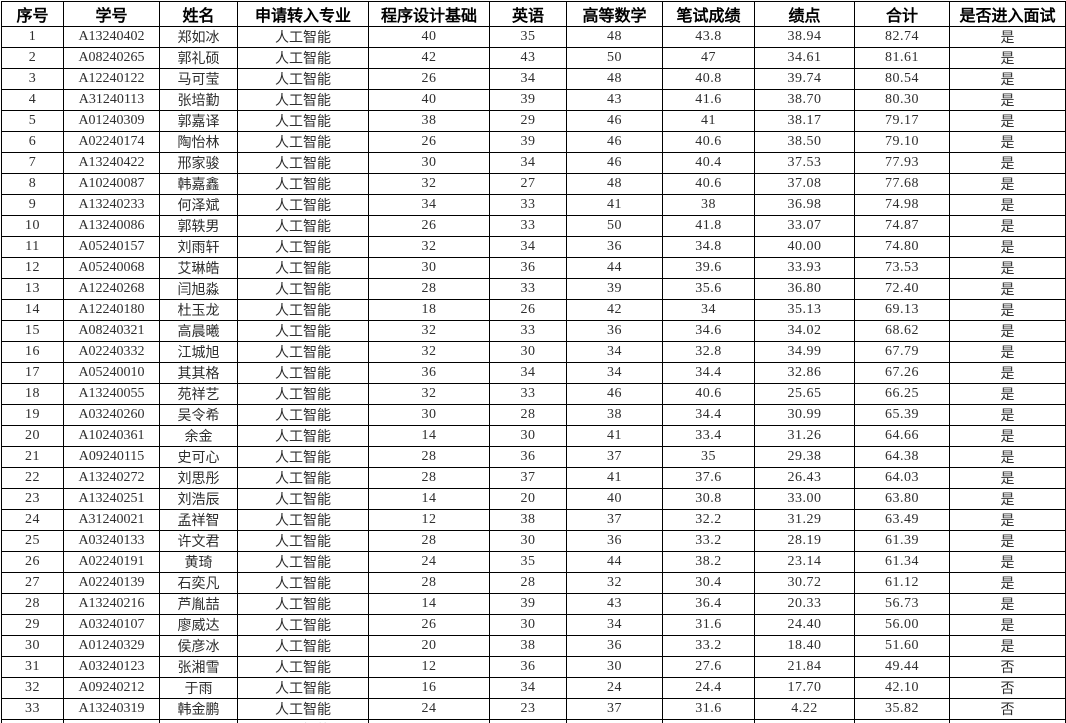 This screenshot has height=723, width=1066. I want to click on cell-student-id: A13240086, so click(111, 226).